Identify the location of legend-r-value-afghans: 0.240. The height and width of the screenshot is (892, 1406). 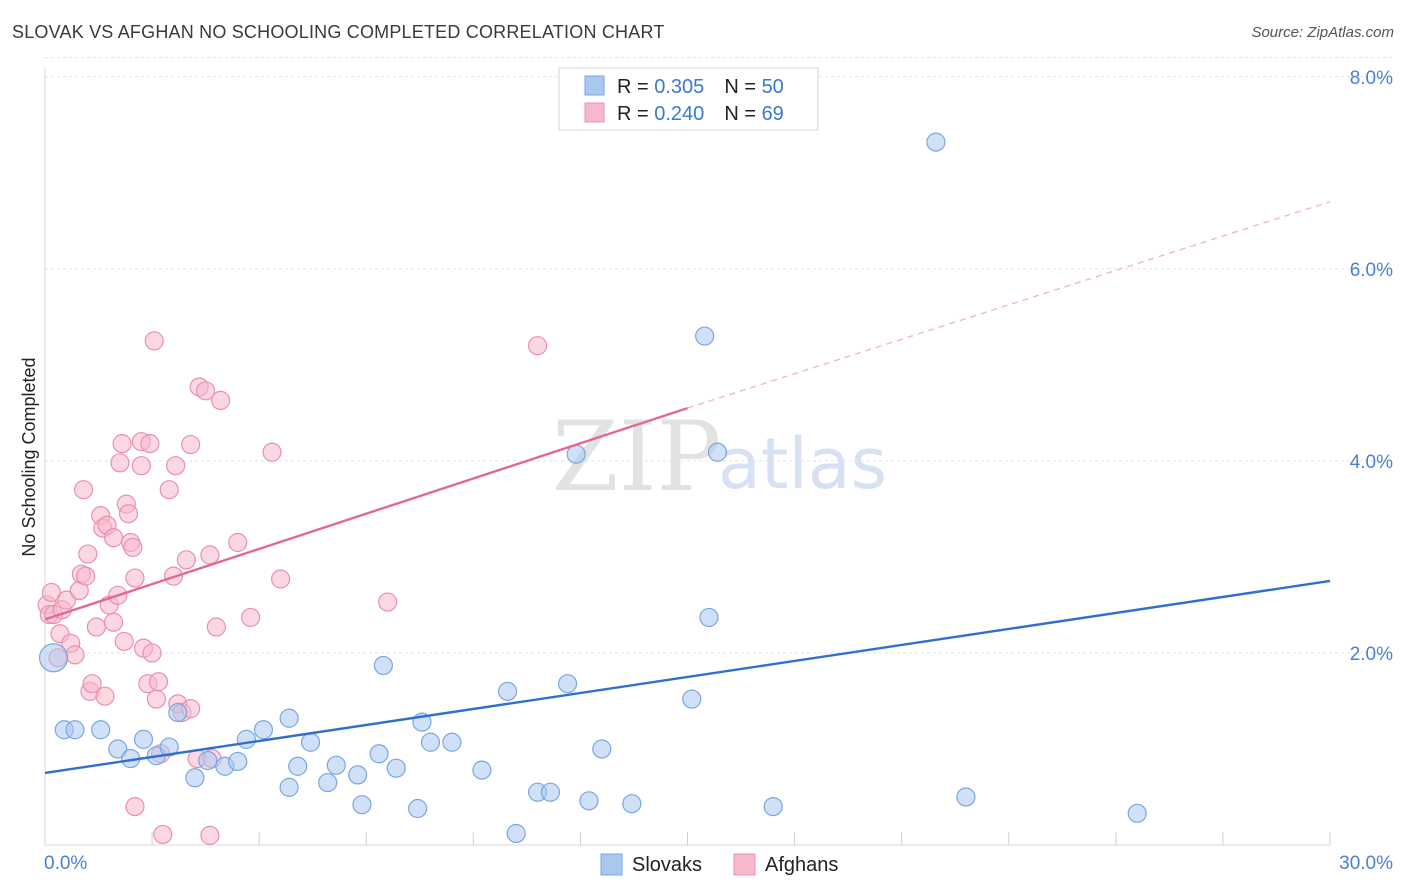
(679, 114).